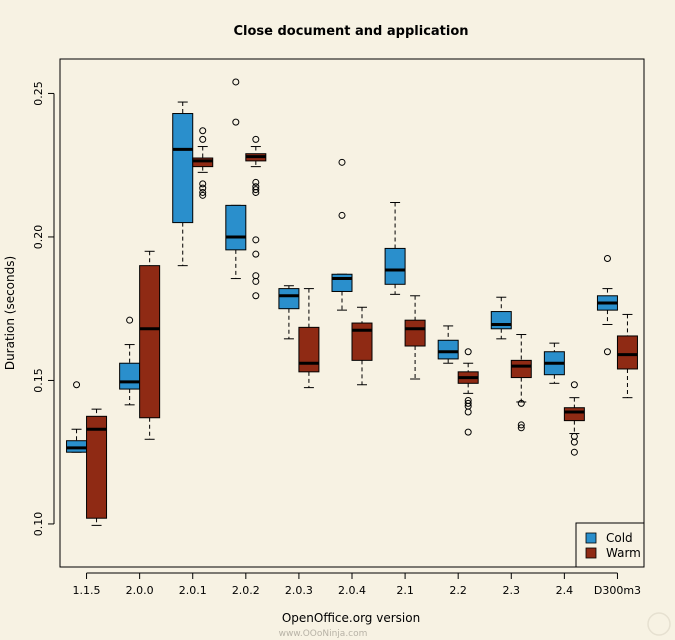 The image size is (675, 640). Describe the element at coordinates (458, 590) in the screenshot. I see `x-tick-label: 2.2` at that location.